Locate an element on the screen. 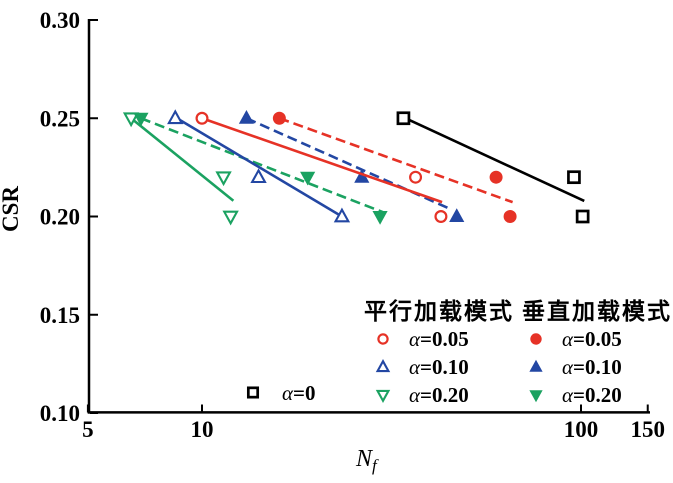  legend-label-vertical-a005: α=0.05 is located at coordinates (592, 339).